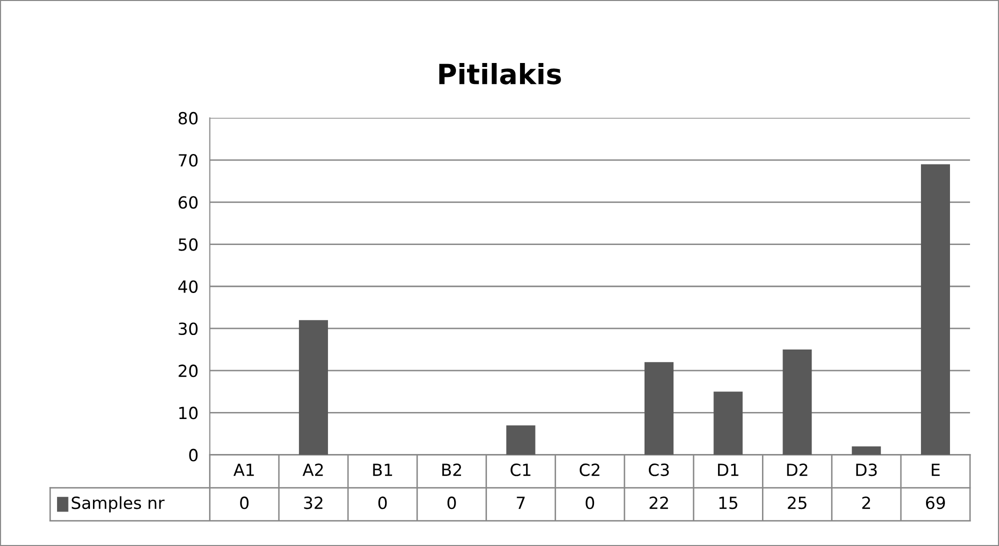 Image resolution: width=999 pixels, height=546 pixels. Describe the element at coordinates (193, 455) in the screenshot. I see `y-tick-label: 0` at that location.